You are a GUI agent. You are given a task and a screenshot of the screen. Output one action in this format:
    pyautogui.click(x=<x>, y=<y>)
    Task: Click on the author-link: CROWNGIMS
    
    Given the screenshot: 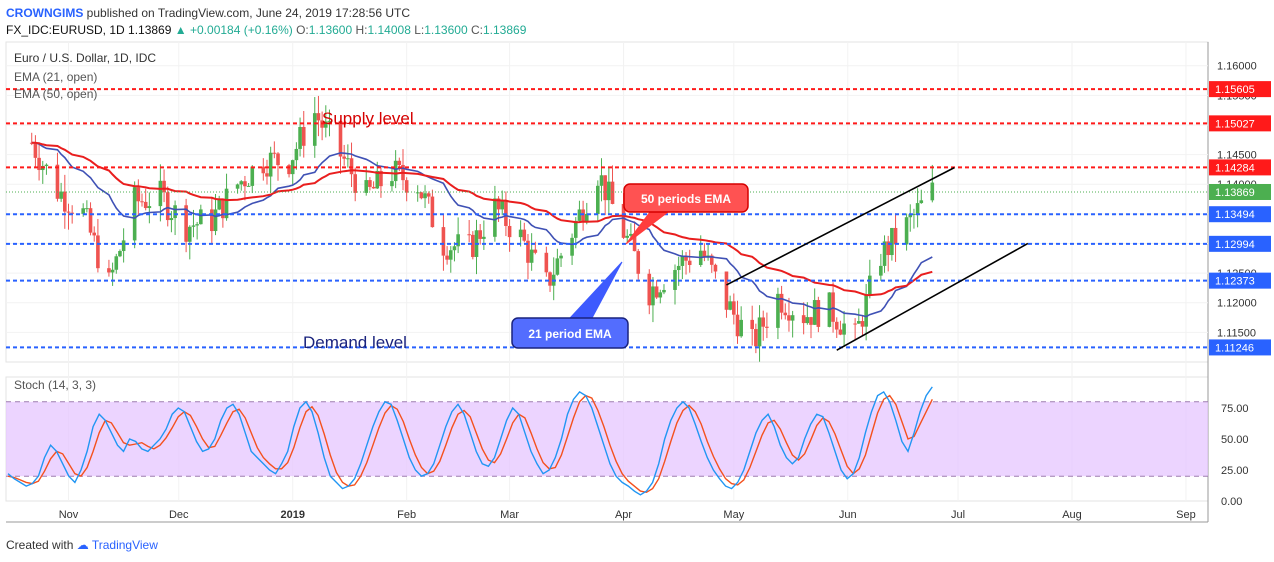 What is the action you would take?
    pyautogui.click(x=45, y=13)
    